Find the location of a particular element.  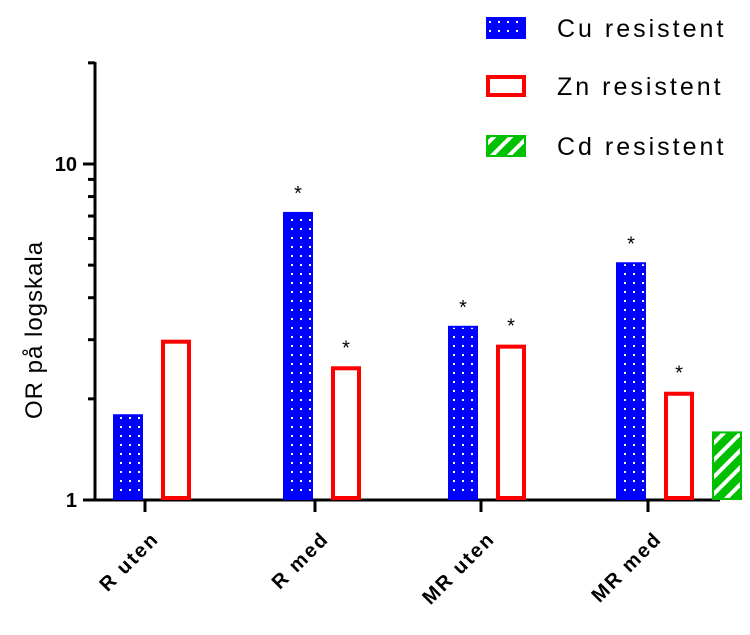

legend: Cu resistent Zn resistent Cd resistent is located at coordinates (606, 88).